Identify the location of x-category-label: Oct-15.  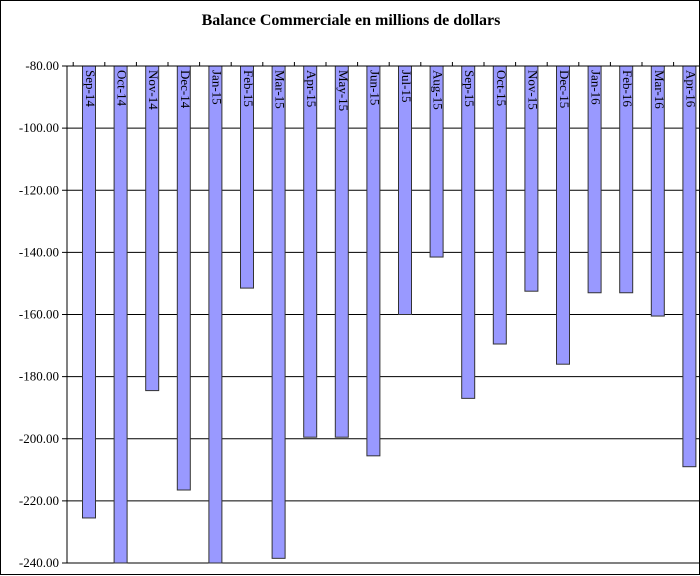
(501, 88).